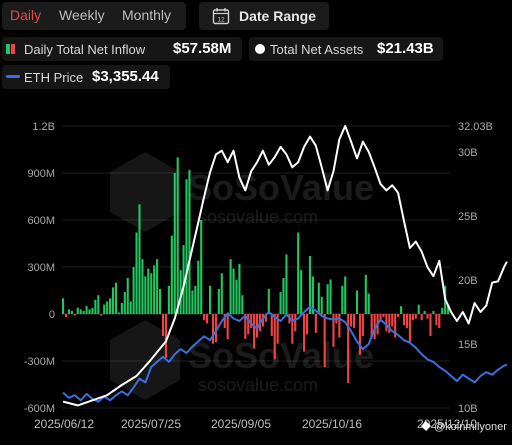 Image resolution: width=512 pixels, height=445 pixels. I want to click on eth-legend-icon, so click(13, 76).